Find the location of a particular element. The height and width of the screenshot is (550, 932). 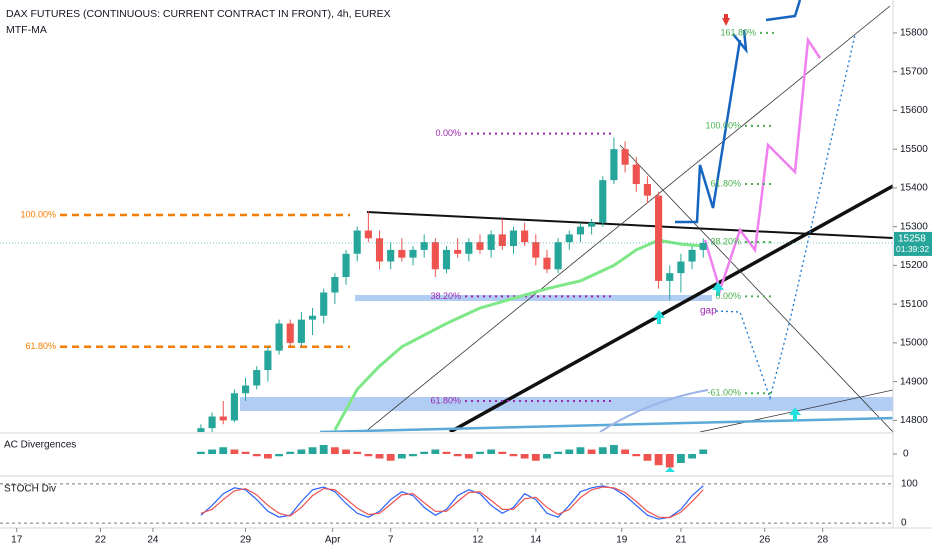

y-tick-label: 0 is located at coordinates (906, 454).